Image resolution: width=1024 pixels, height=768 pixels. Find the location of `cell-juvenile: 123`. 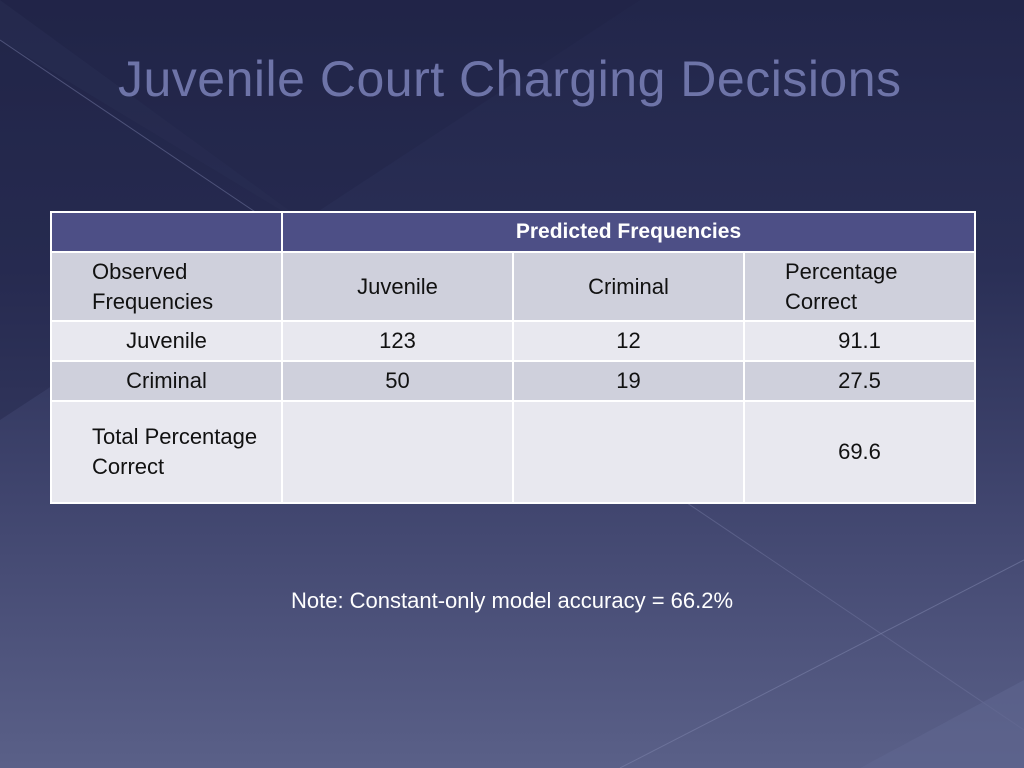

cell-juvenile: 123 is located at coordinates (397, 341).